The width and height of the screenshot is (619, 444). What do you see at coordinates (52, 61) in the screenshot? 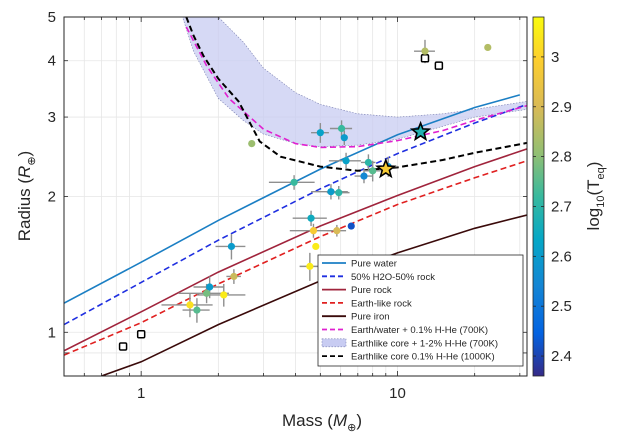
I see `y-tick-label: 4` at bounding box center [52, 61].